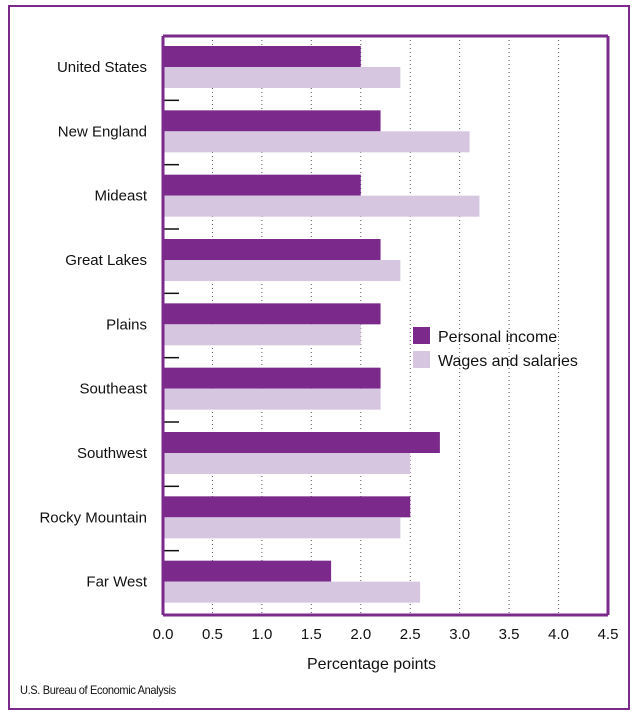 The height and width of the screenshot is (715, 642). I want to click on x-tick-label: 0.5, so click(212, 634).